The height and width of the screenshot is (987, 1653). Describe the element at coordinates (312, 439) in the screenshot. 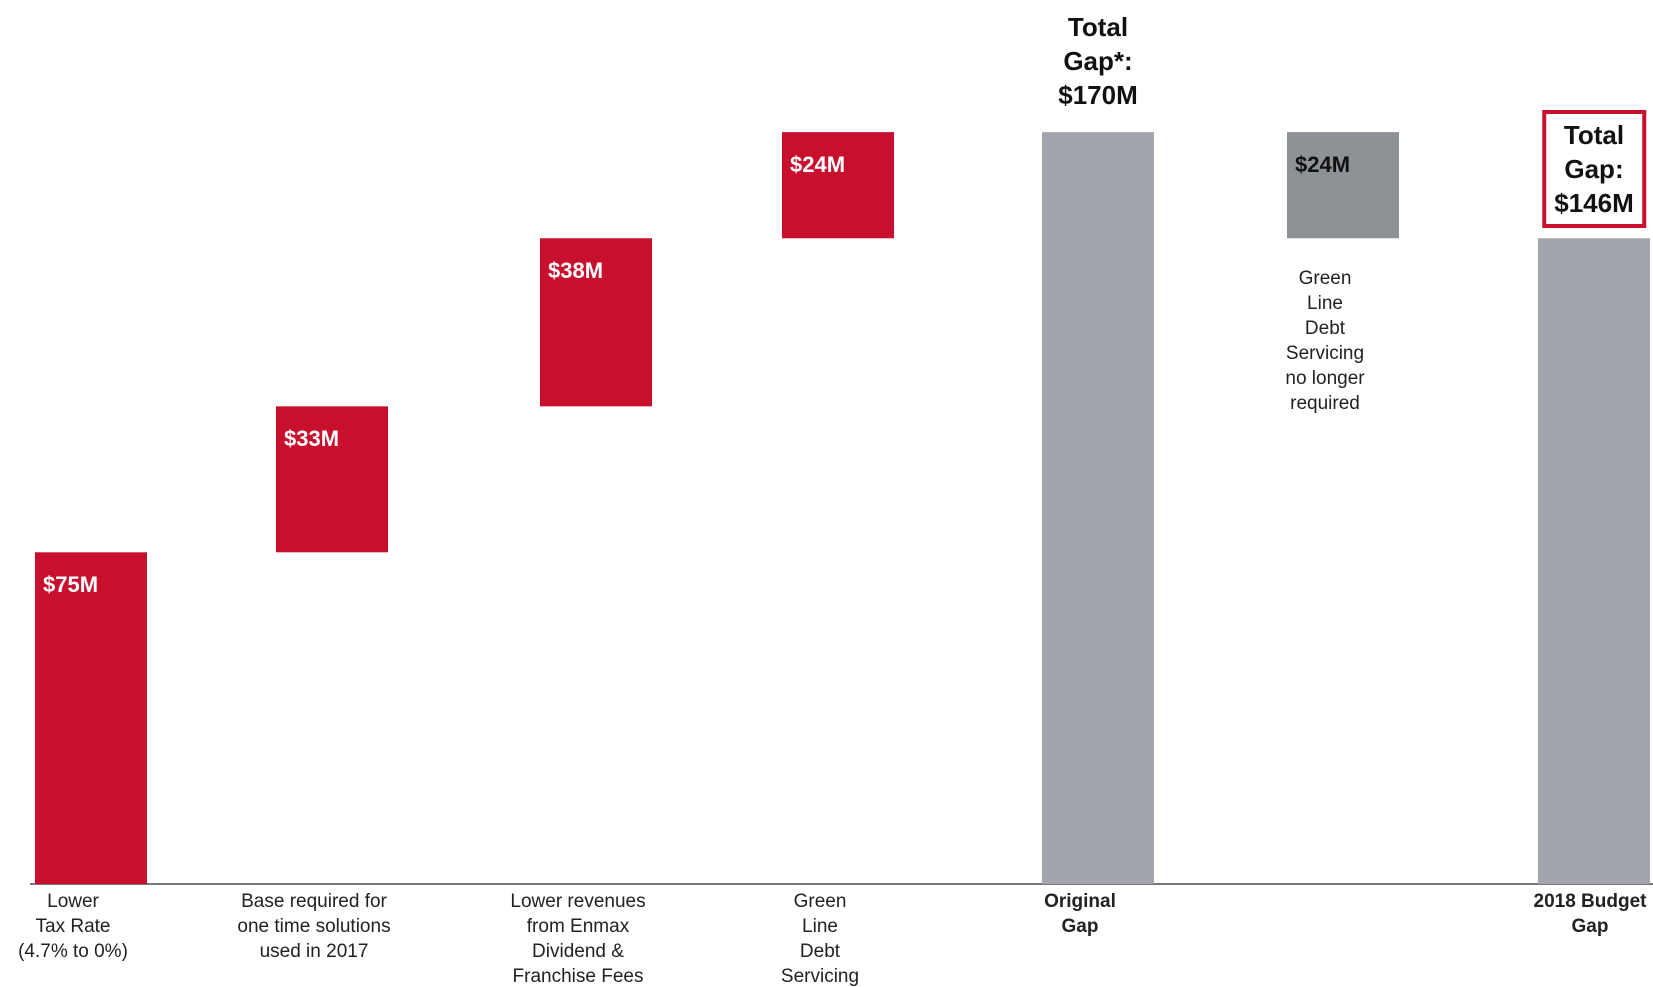

I see `value-label: $33M` at that location.